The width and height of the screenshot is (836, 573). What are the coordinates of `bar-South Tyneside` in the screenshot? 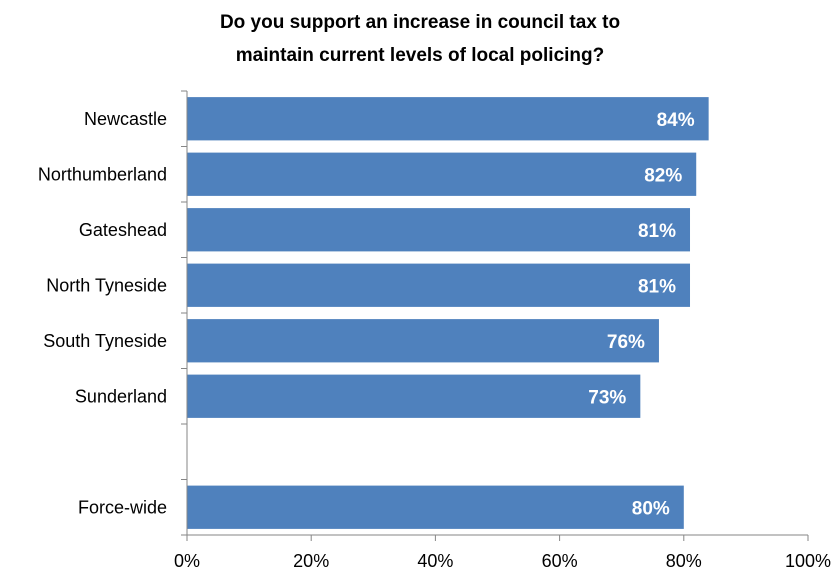 It's located at (423, 341).